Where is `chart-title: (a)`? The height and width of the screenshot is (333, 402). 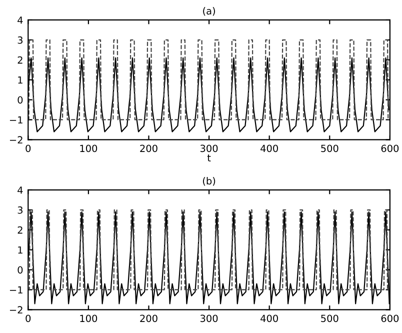 chart-title: (a) is located at coordinates (209, 11).